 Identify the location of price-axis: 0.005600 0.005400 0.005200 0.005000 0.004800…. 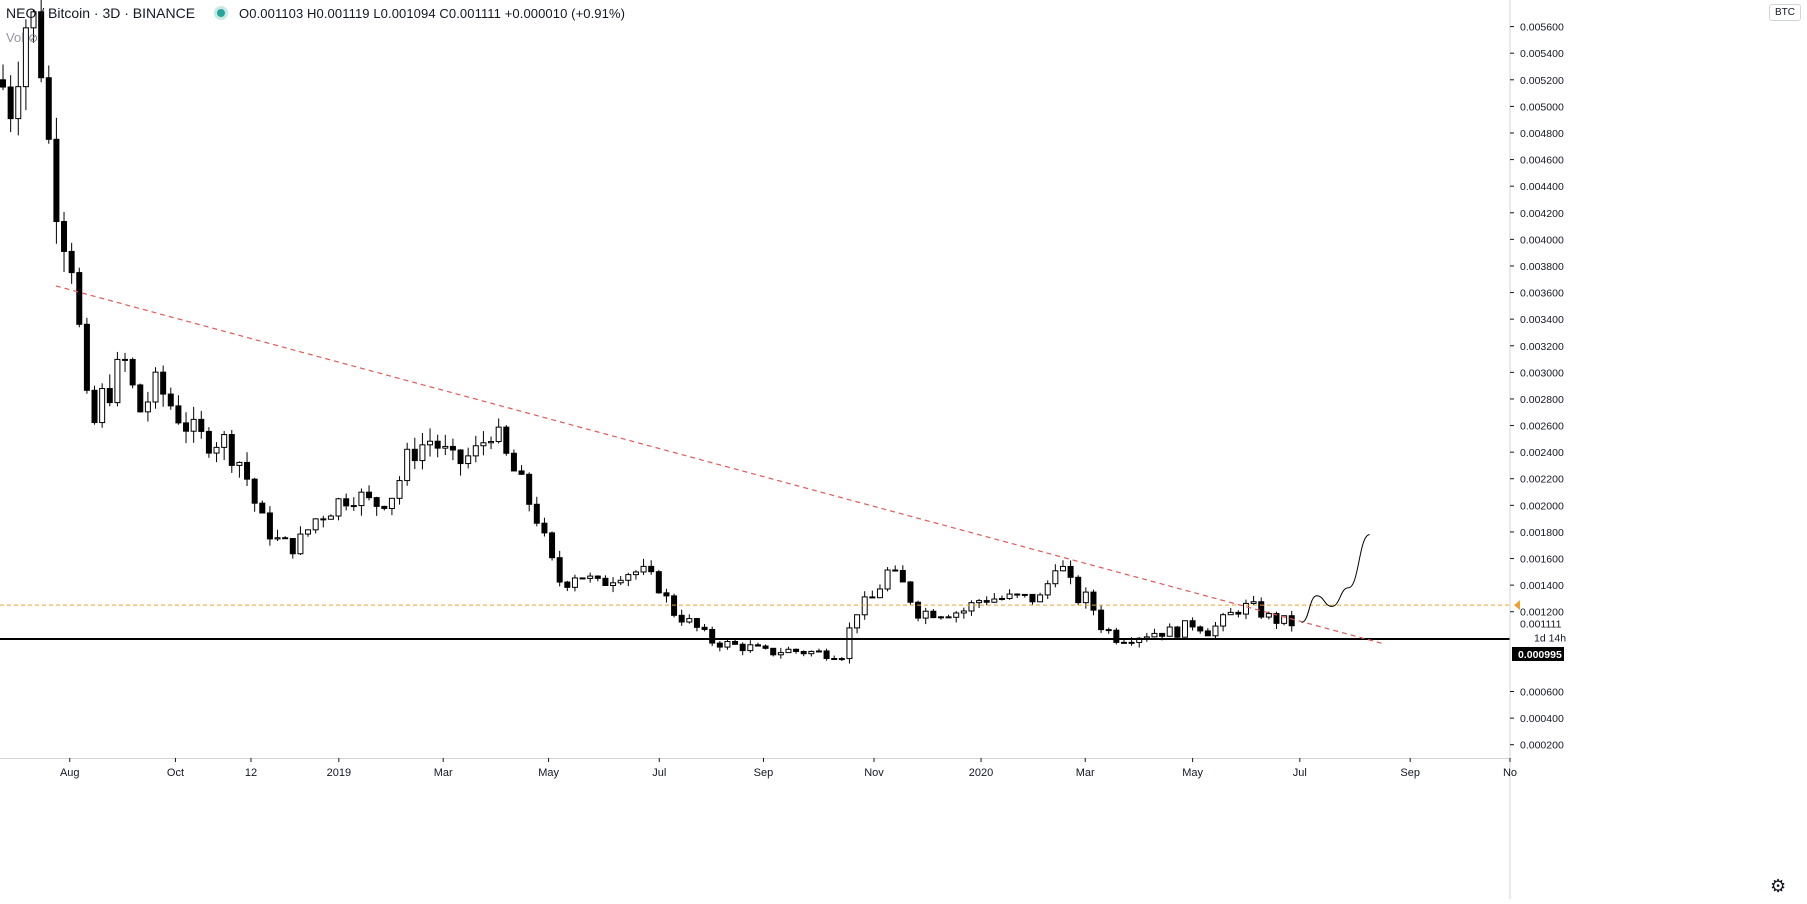
(1537, 449).